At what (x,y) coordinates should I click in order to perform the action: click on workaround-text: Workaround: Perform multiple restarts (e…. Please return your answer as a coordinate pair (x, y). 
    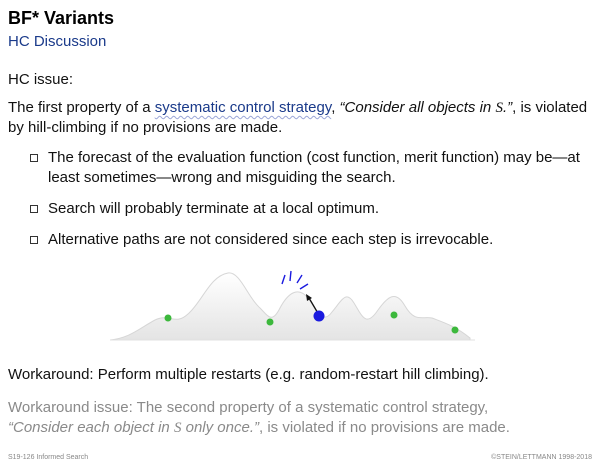
    Looking at the image, I should click on (248, 374).